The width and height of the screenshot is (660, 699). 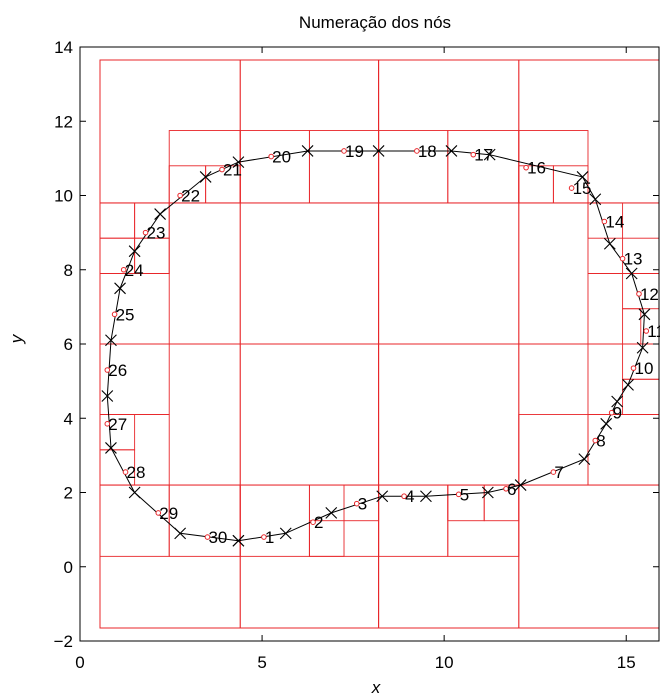 I want to click on x-tick-label: 10, so click(x=444, y=662).